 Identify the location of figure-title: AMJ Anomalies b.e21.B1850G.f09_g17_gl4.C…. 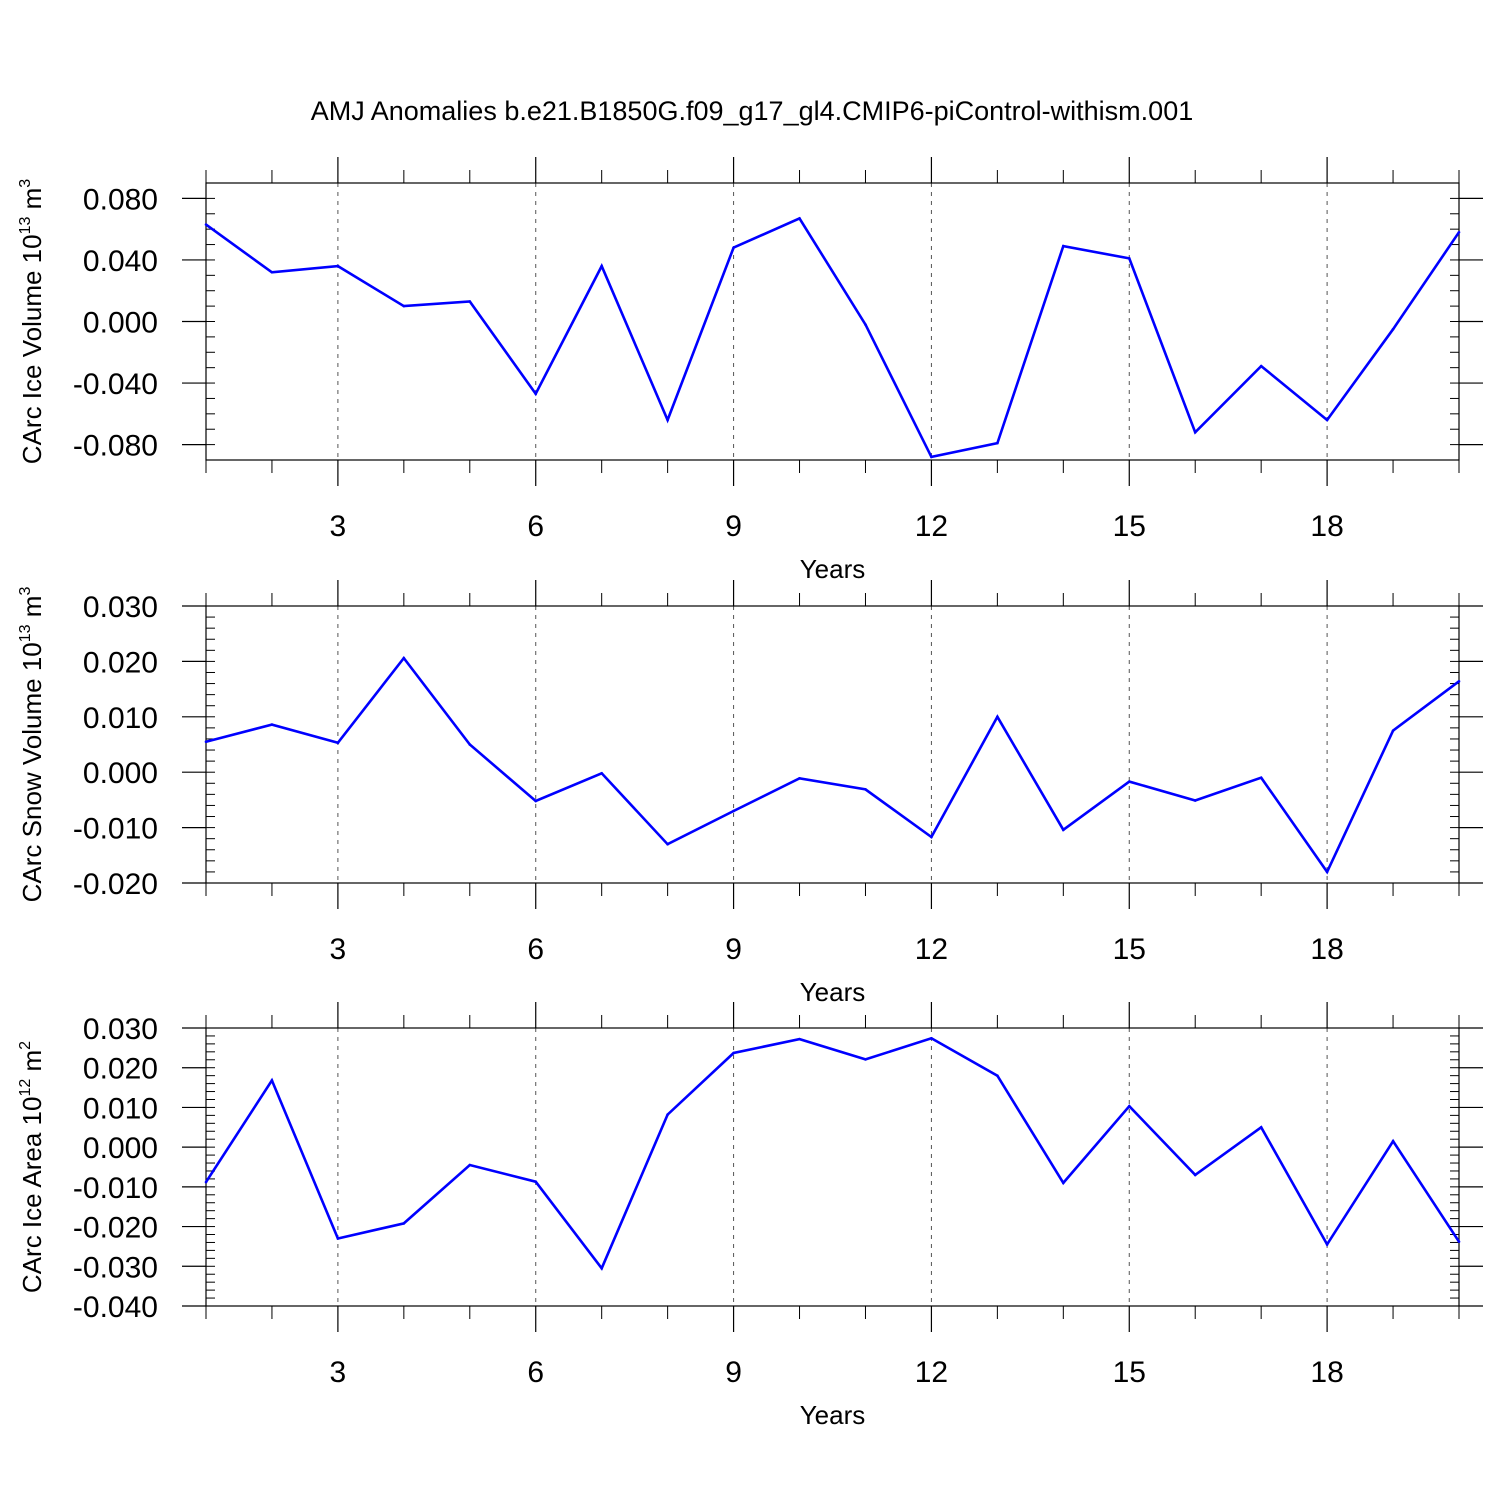
(752, 111).